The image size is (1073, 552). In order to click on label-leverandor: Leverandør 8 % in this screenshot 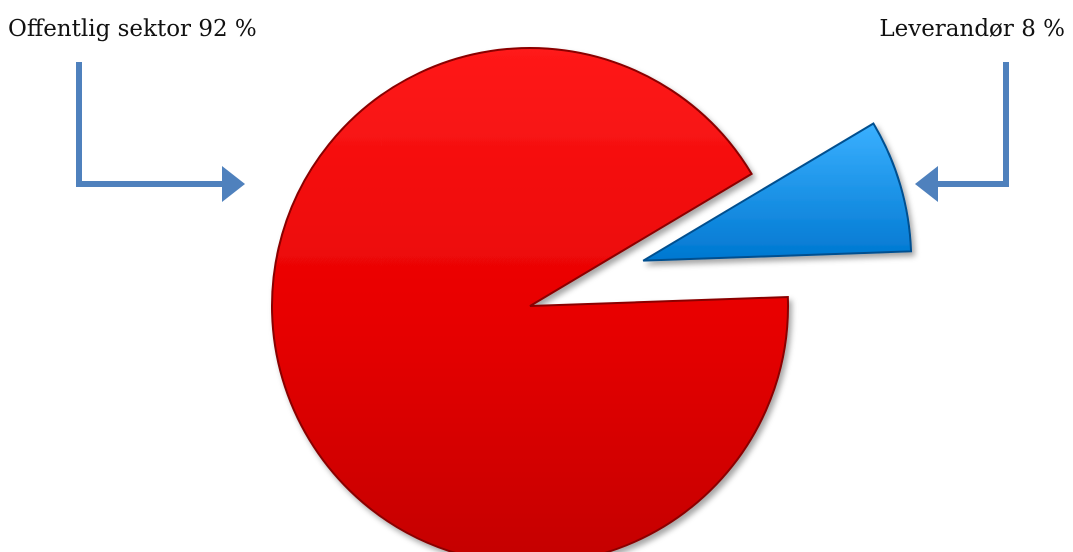, I will do `click(972, 29)`.